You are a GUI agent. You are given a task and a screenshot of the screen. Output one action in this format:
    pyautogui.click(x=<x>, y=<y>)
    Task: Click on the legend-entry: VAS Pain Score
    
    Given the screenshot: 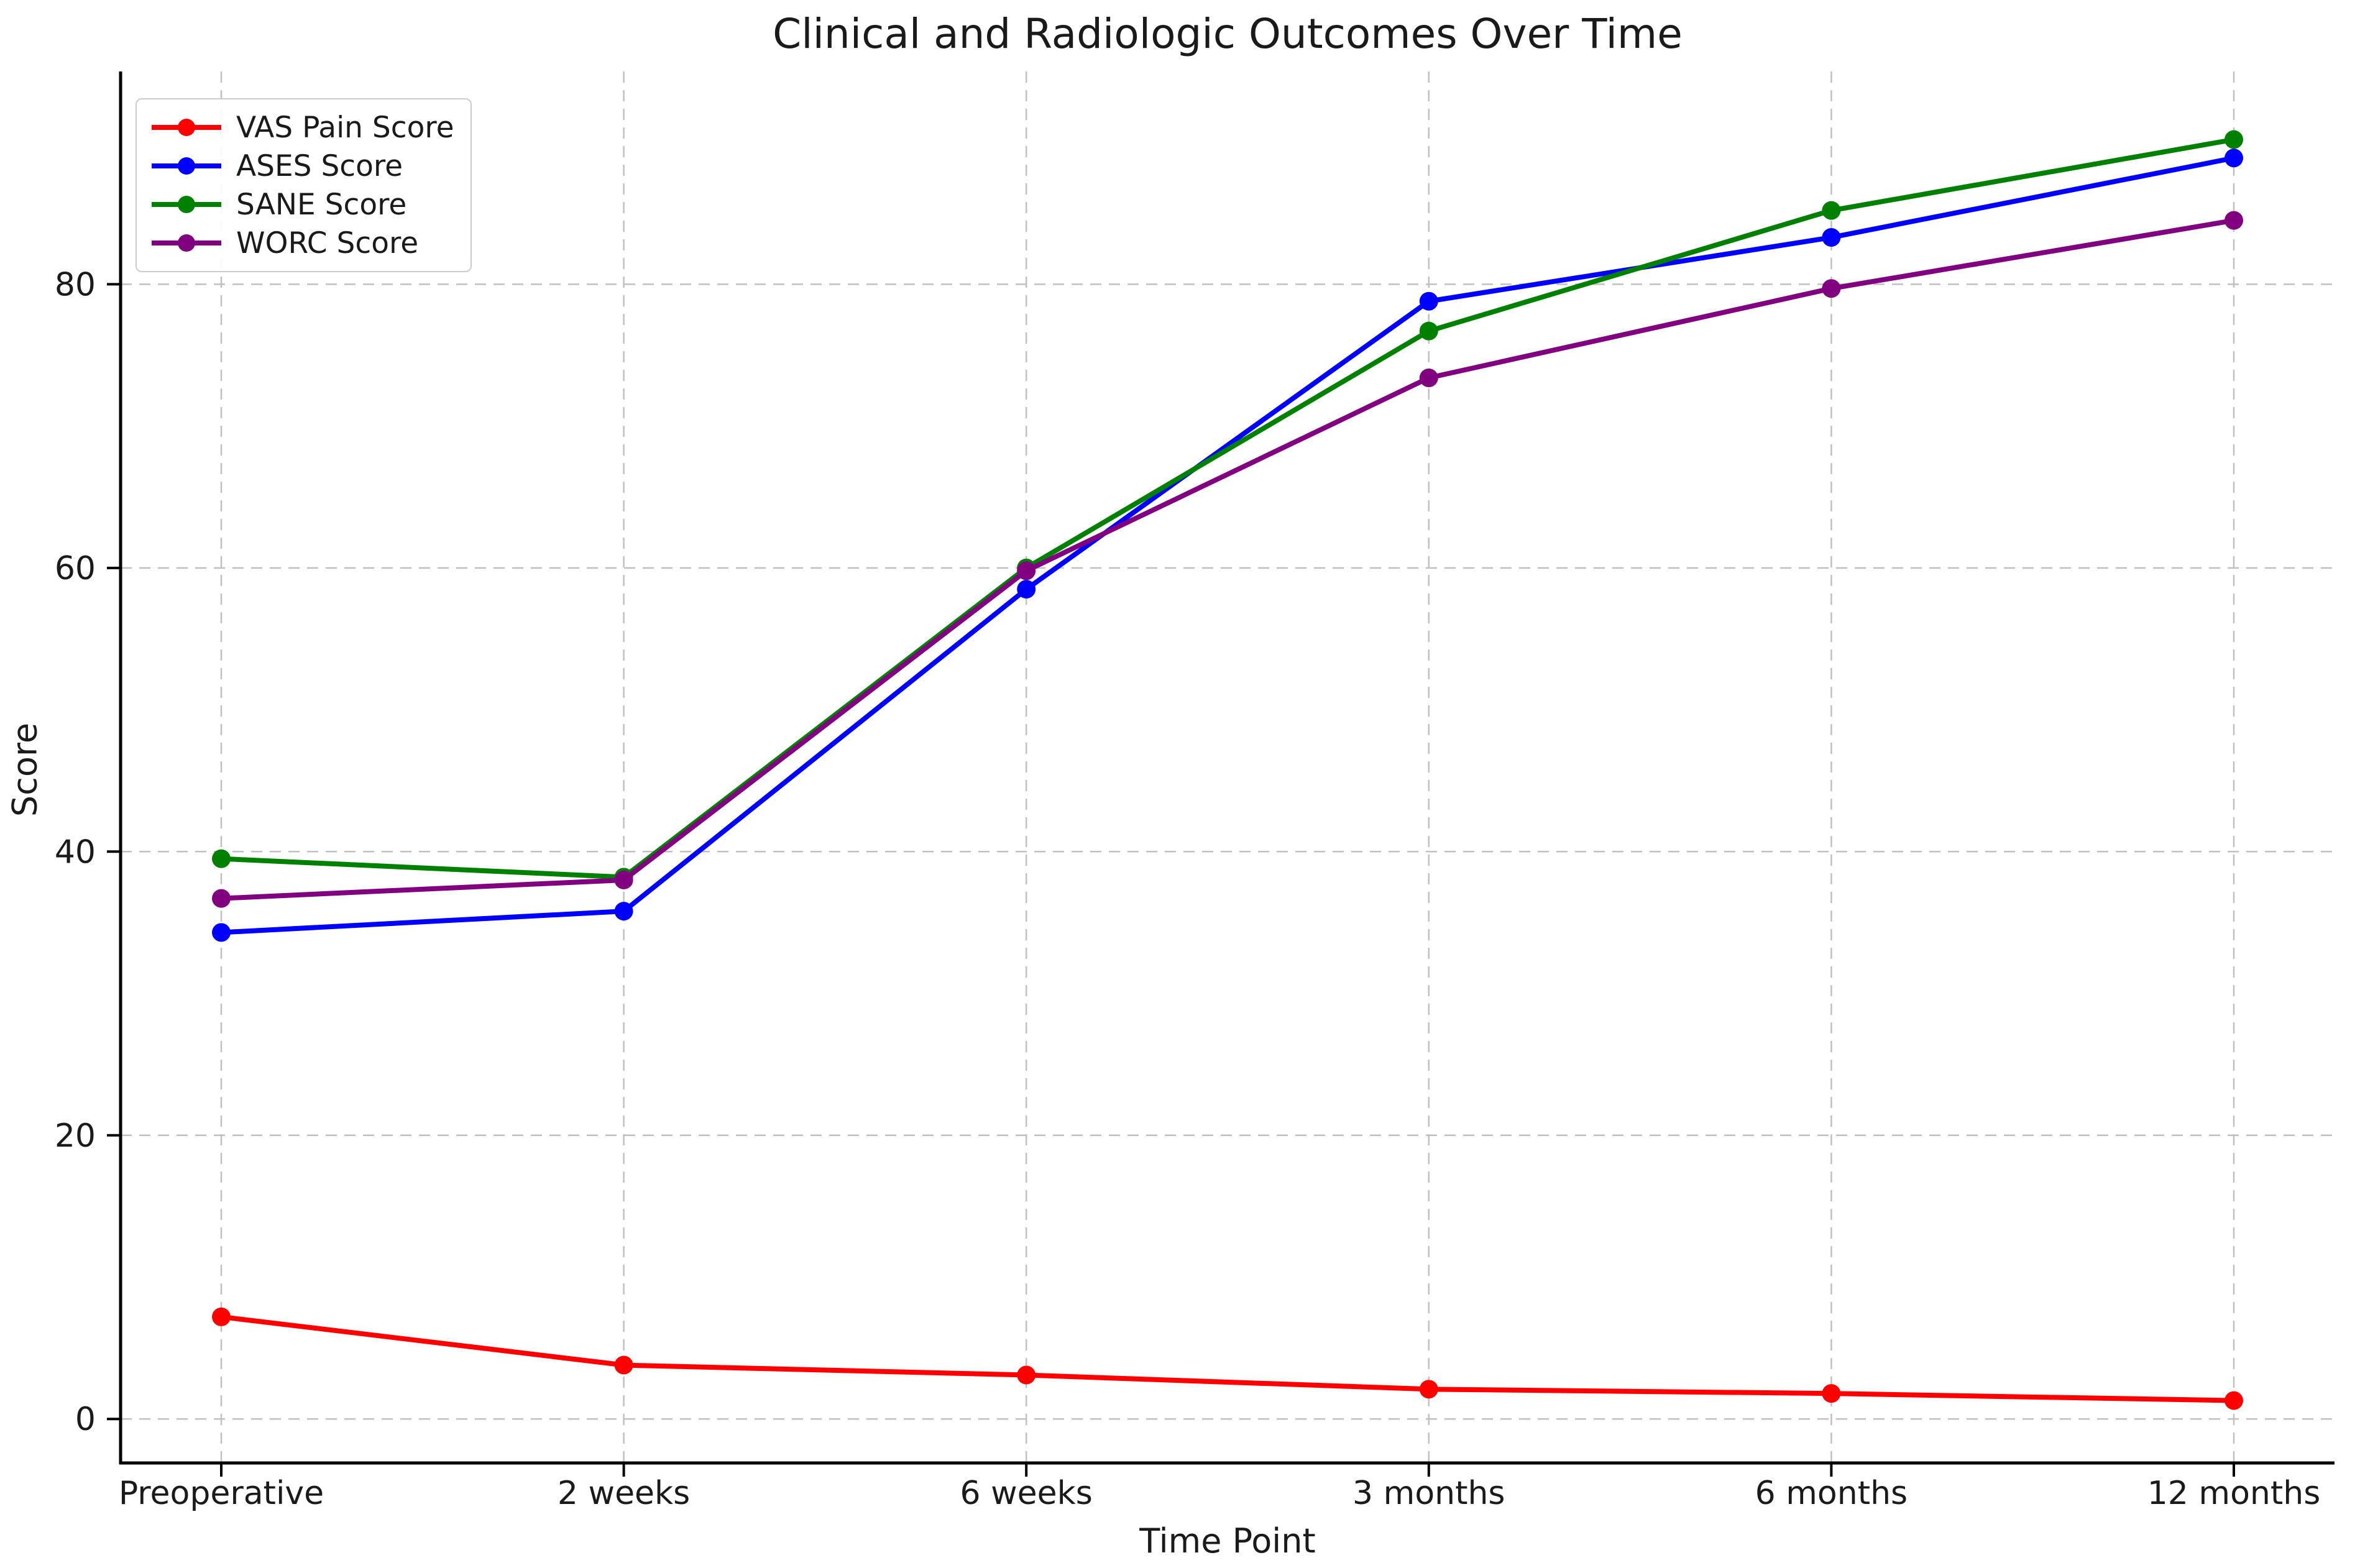 What is the action you would take?
    pyautogui.click(x=302, y=127)
    